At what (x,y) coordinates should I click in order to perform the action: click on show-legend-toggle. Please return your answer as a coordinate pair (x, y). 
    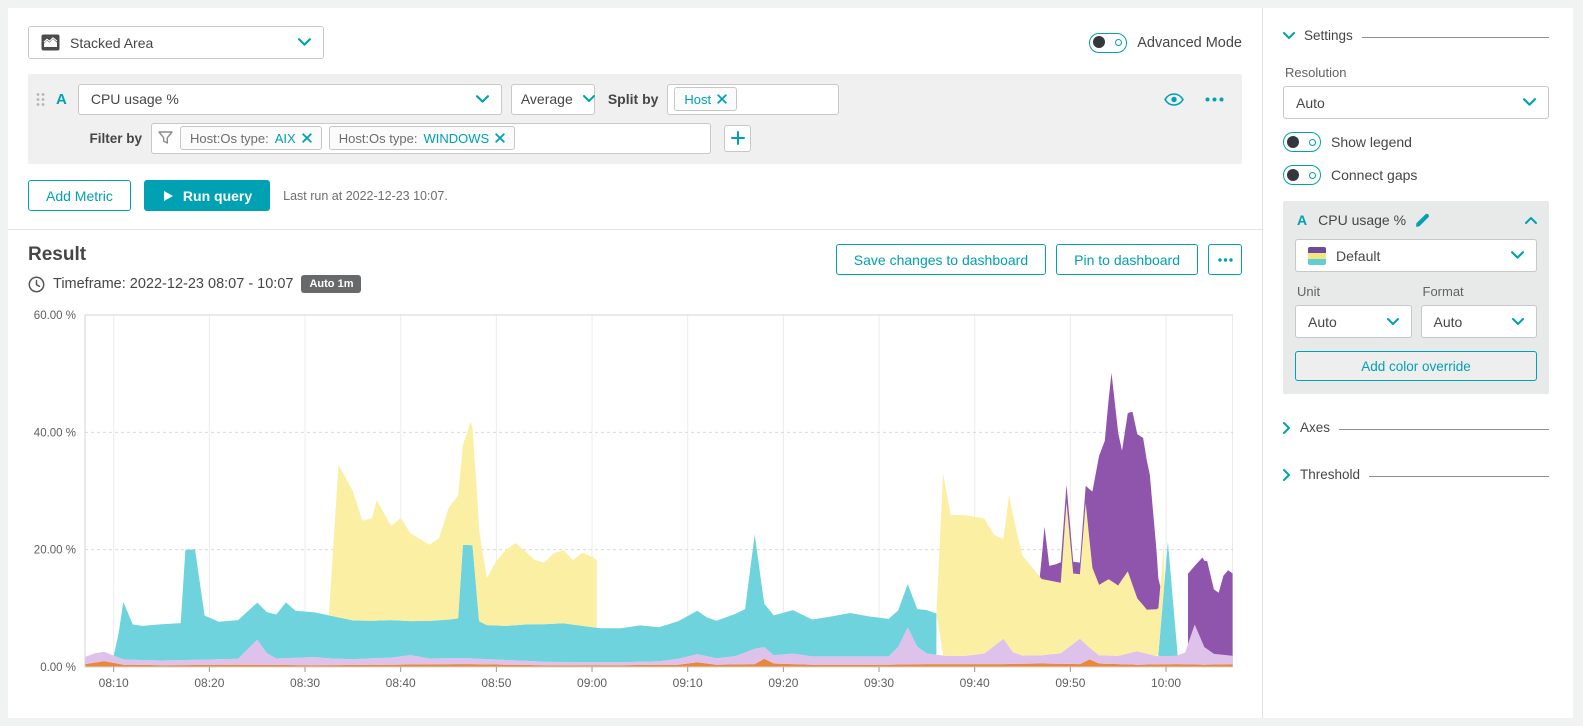
    Looking at the image, I should click on (1302, 142).